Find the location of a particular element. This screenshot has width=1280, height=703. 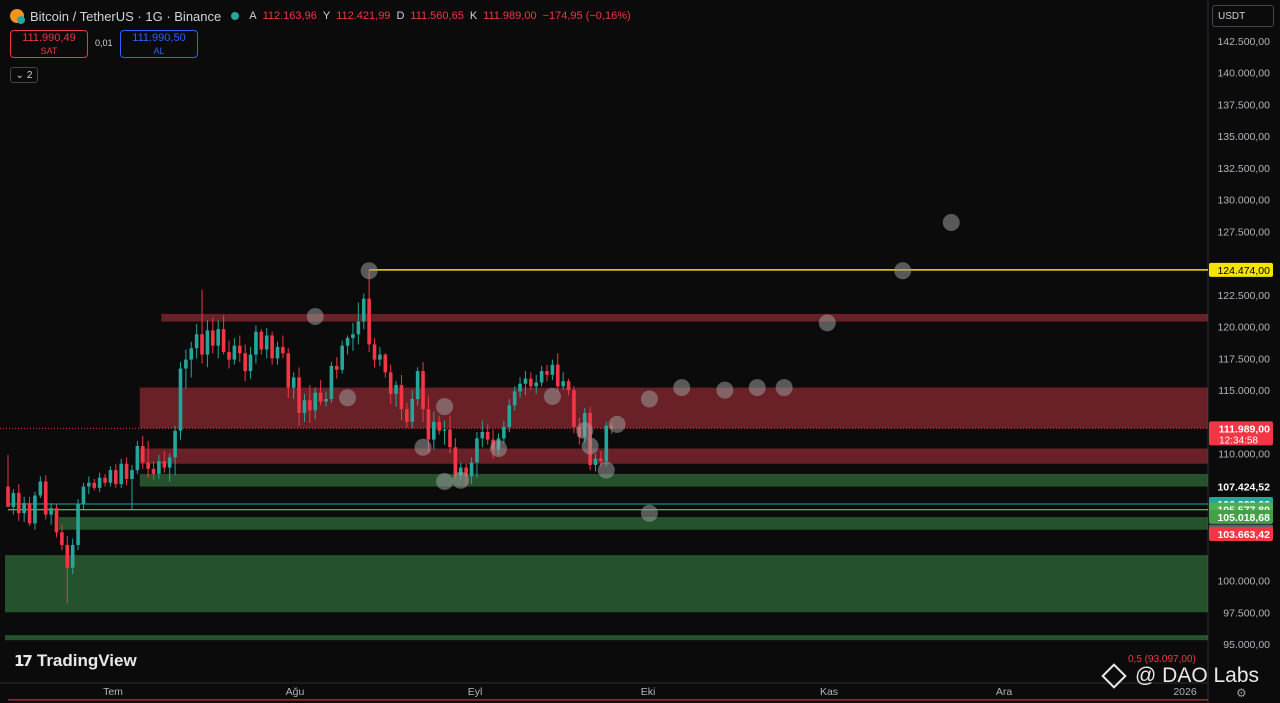

x-tick-label: Eki is located at coordinates (648, 692).